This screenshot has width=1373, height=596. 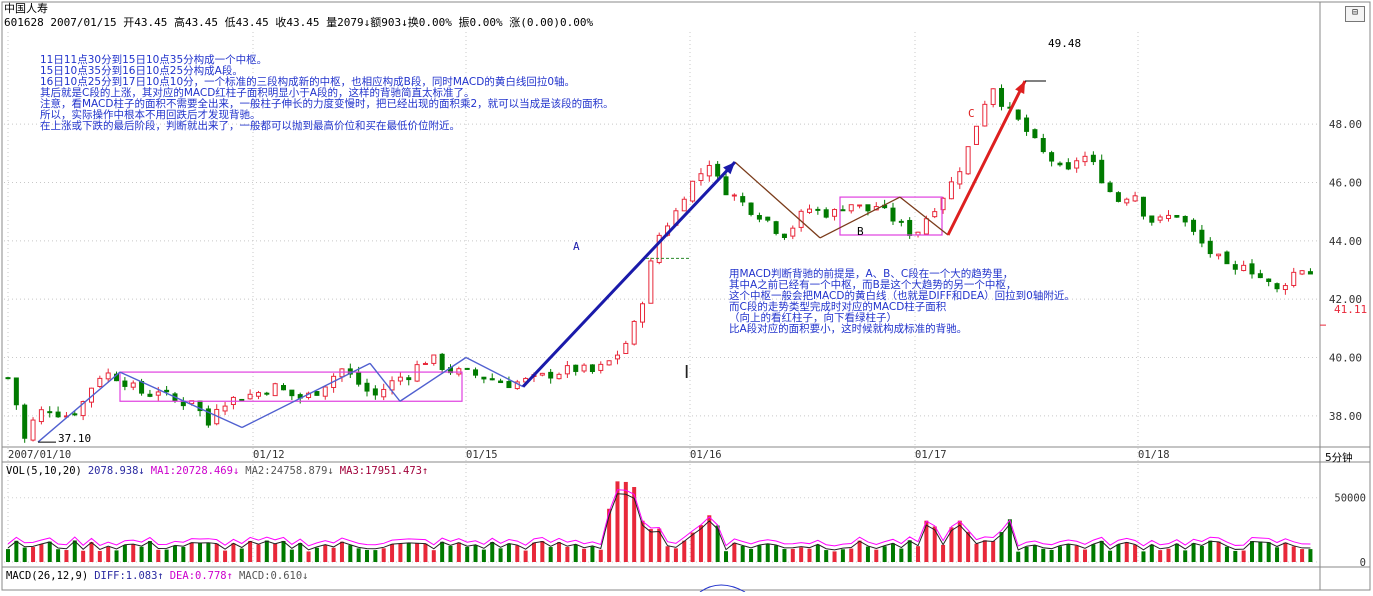 What do you see at coordinates (39, 455) in the screenshot?
I see `date-tick-label: 2007/01/10` at bounding box center [39, 455].